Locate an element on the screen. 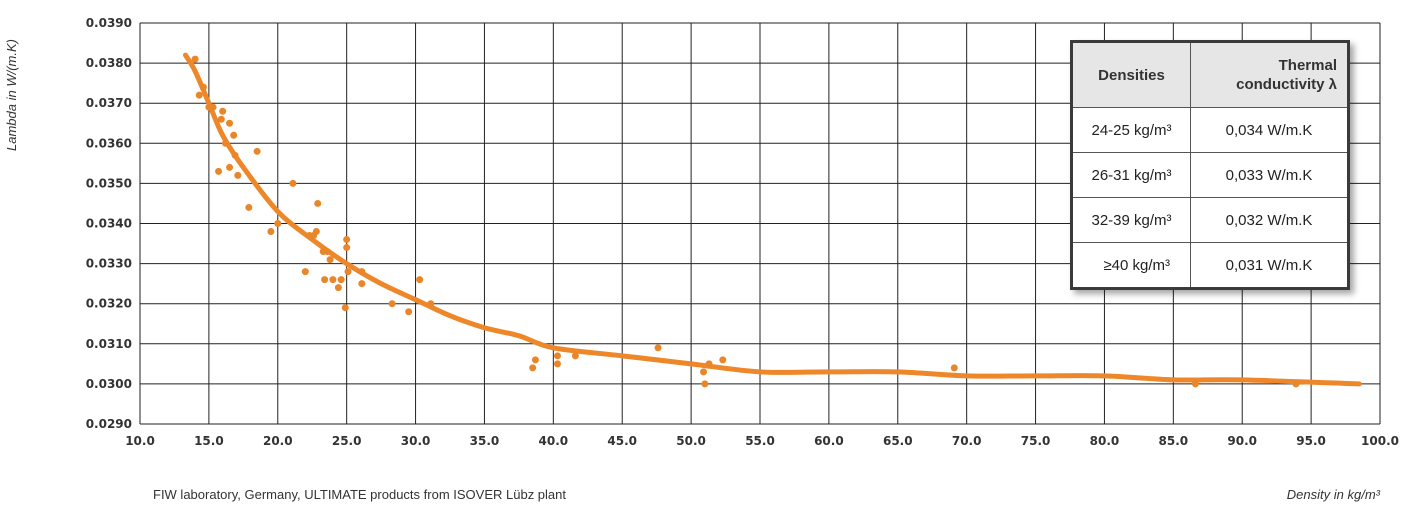  y-tick-label: 0.0290 is located at coordinates (109, 424).